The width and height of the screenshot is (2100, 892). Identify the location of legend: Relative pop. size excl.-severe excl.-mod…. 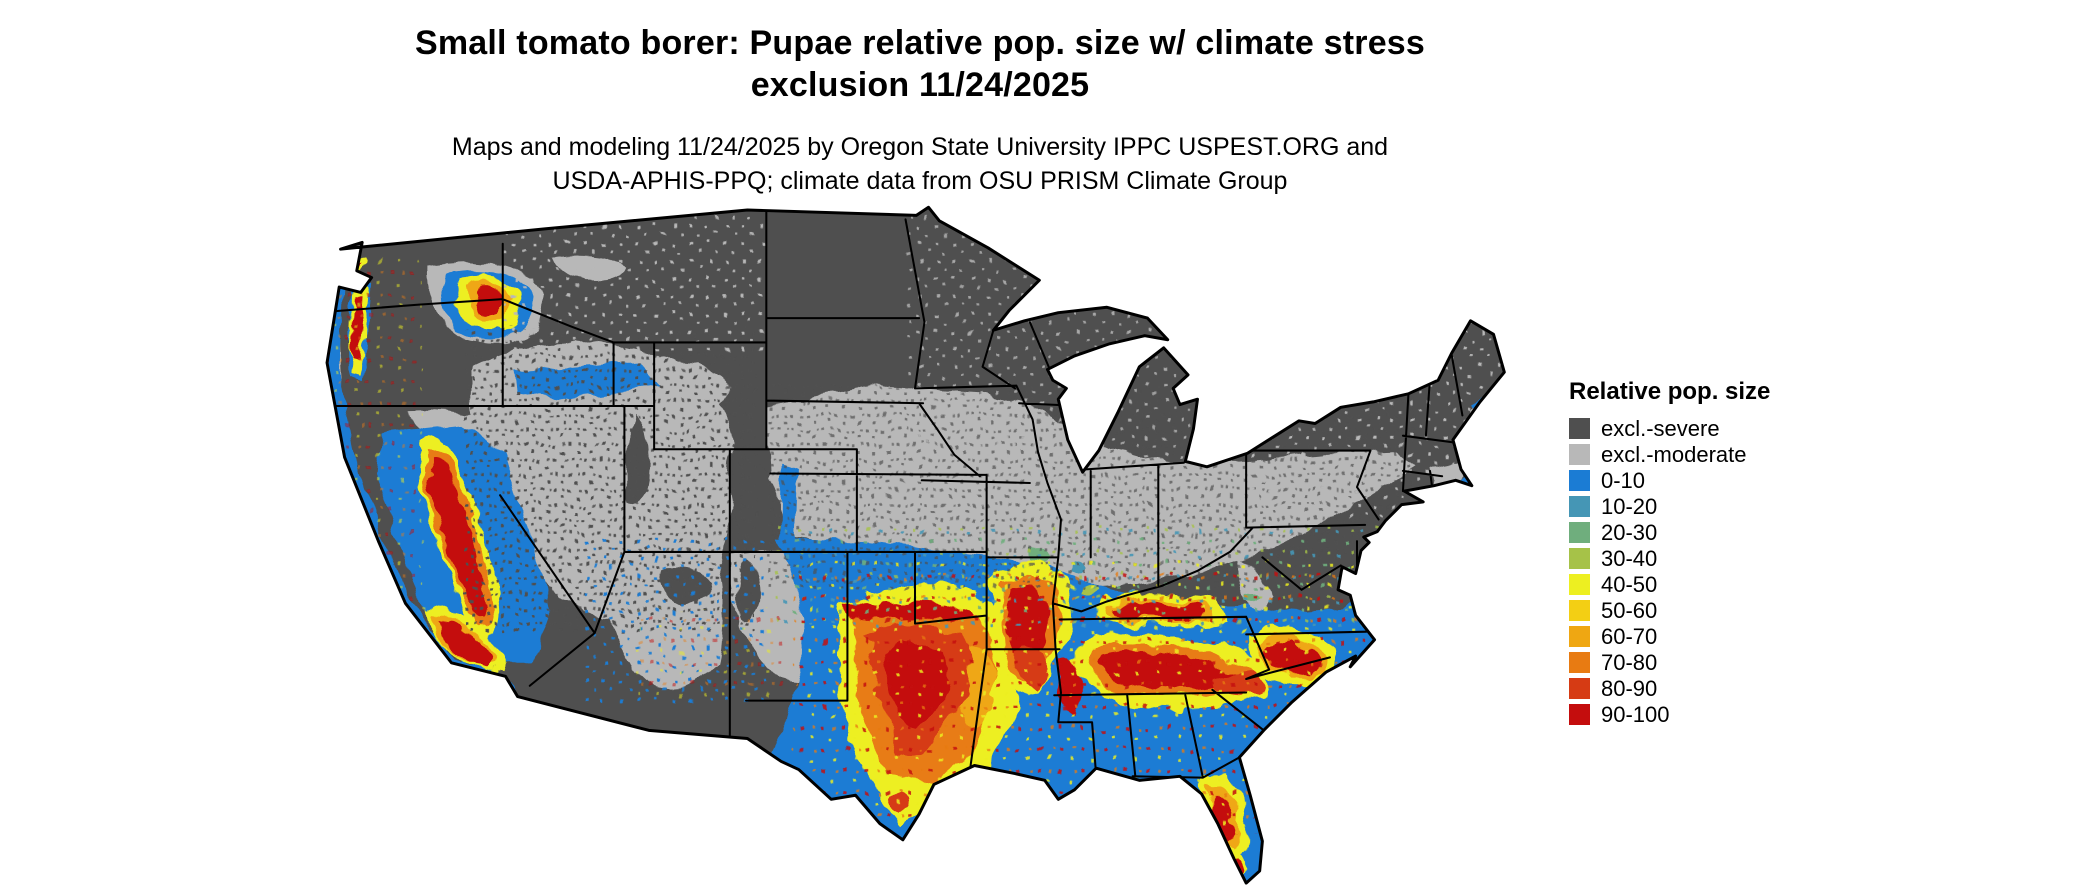
(1670, 552).